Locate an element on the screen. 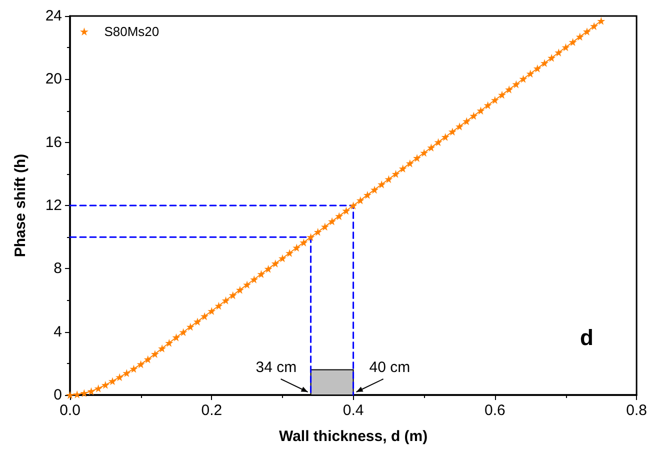 The image size is (650, 457). y-tick-label: 0 is located at coordinates (58, 395).